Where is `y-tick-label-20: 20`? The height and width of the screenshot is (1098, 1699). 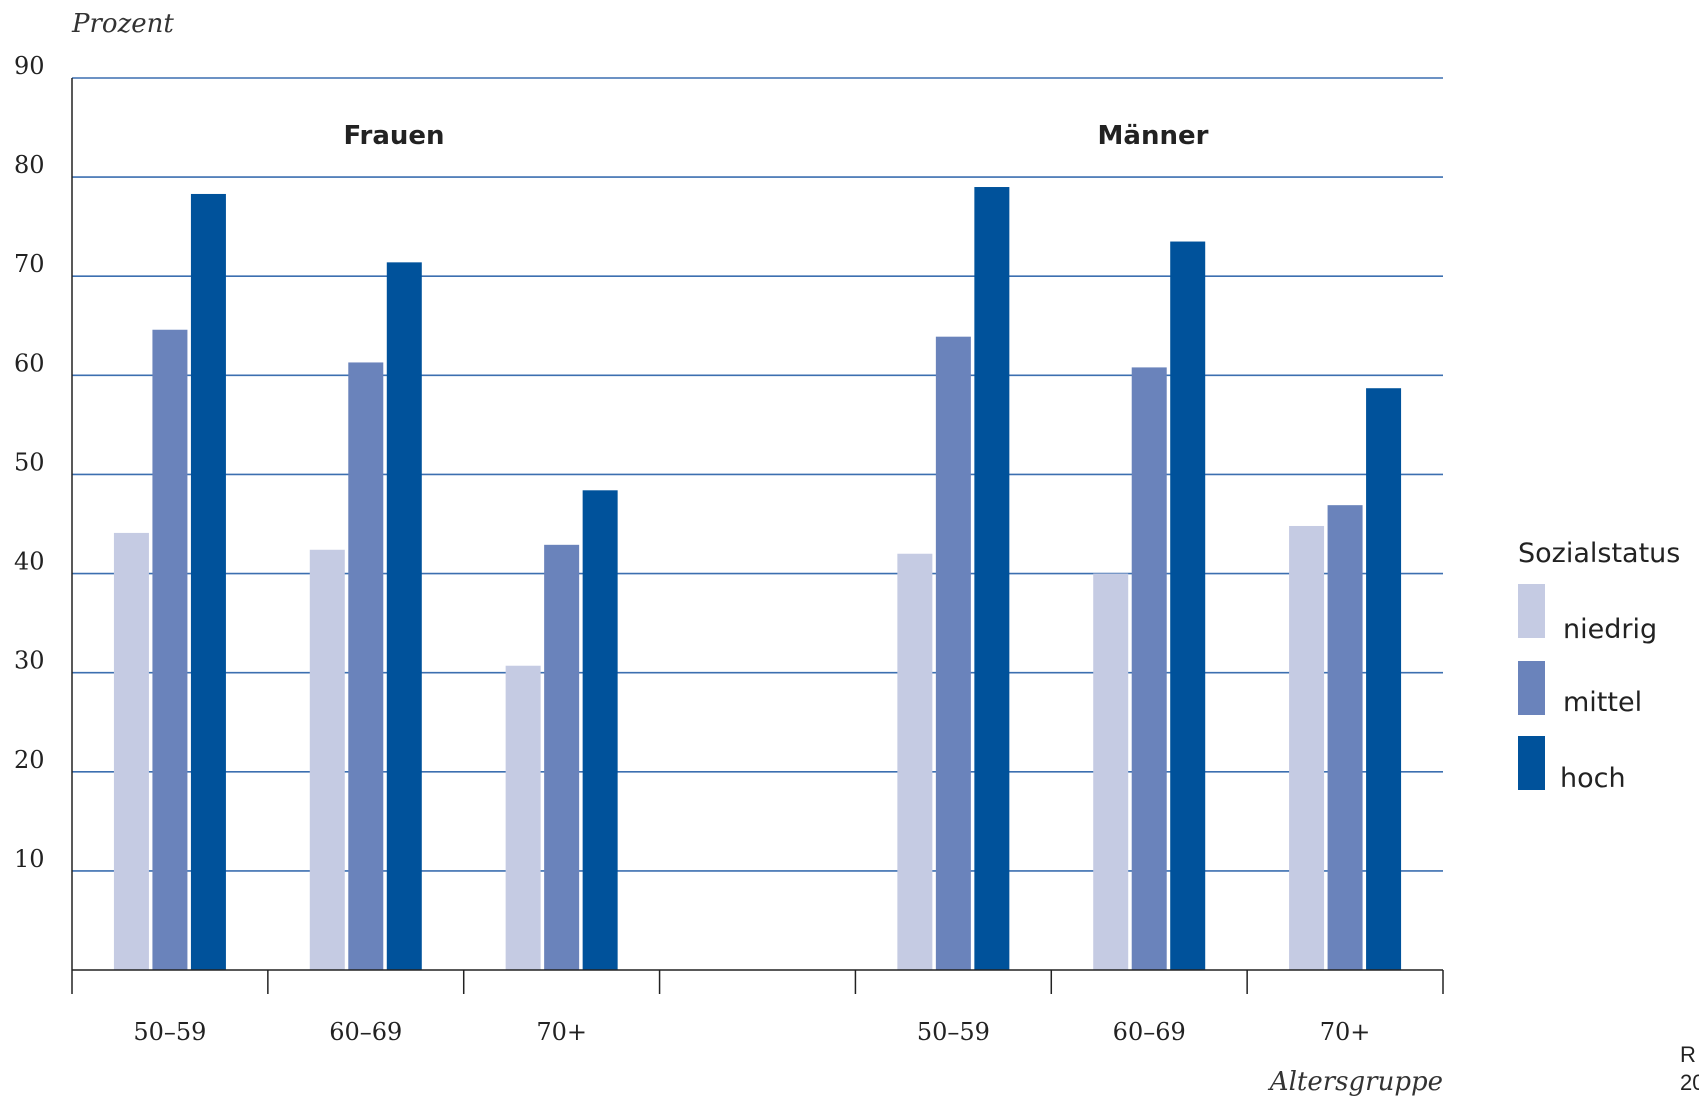 y-tick-label-20: 20 is located at coordinates (29, 760).